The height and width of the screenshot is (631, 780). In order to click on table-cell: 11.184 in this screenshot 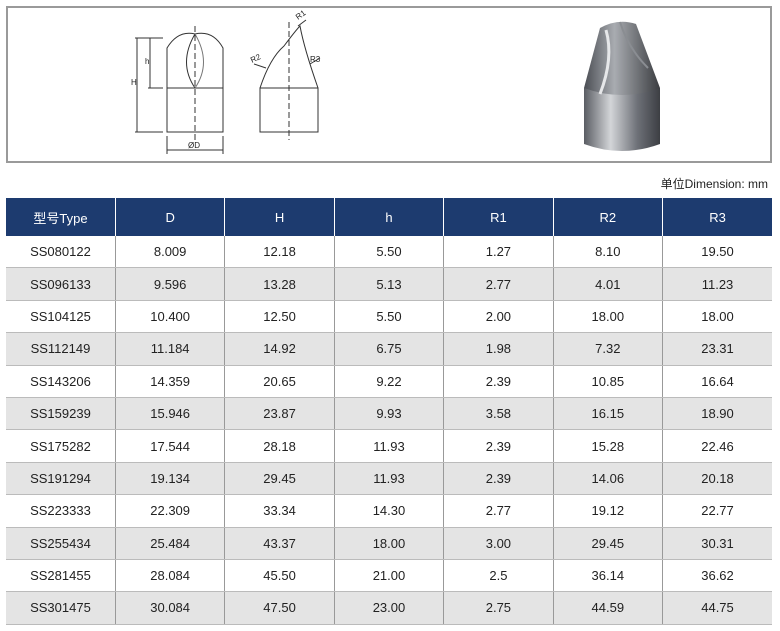, I will do `click(170, 349)`.